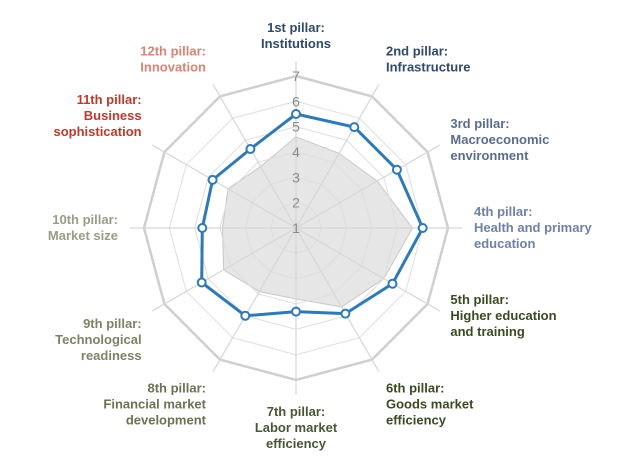  Describe the element at coordinates (173, 51) in the screenshot. I see `axis-label-line: 12th pillar:` at that location.